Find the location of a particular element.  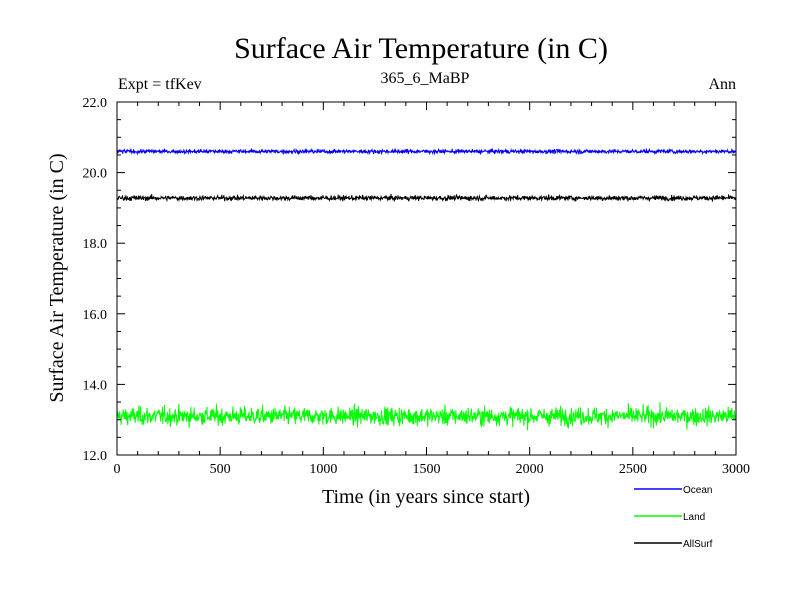

y-tick-label: 20.0 is located at coordinates (95, 174).